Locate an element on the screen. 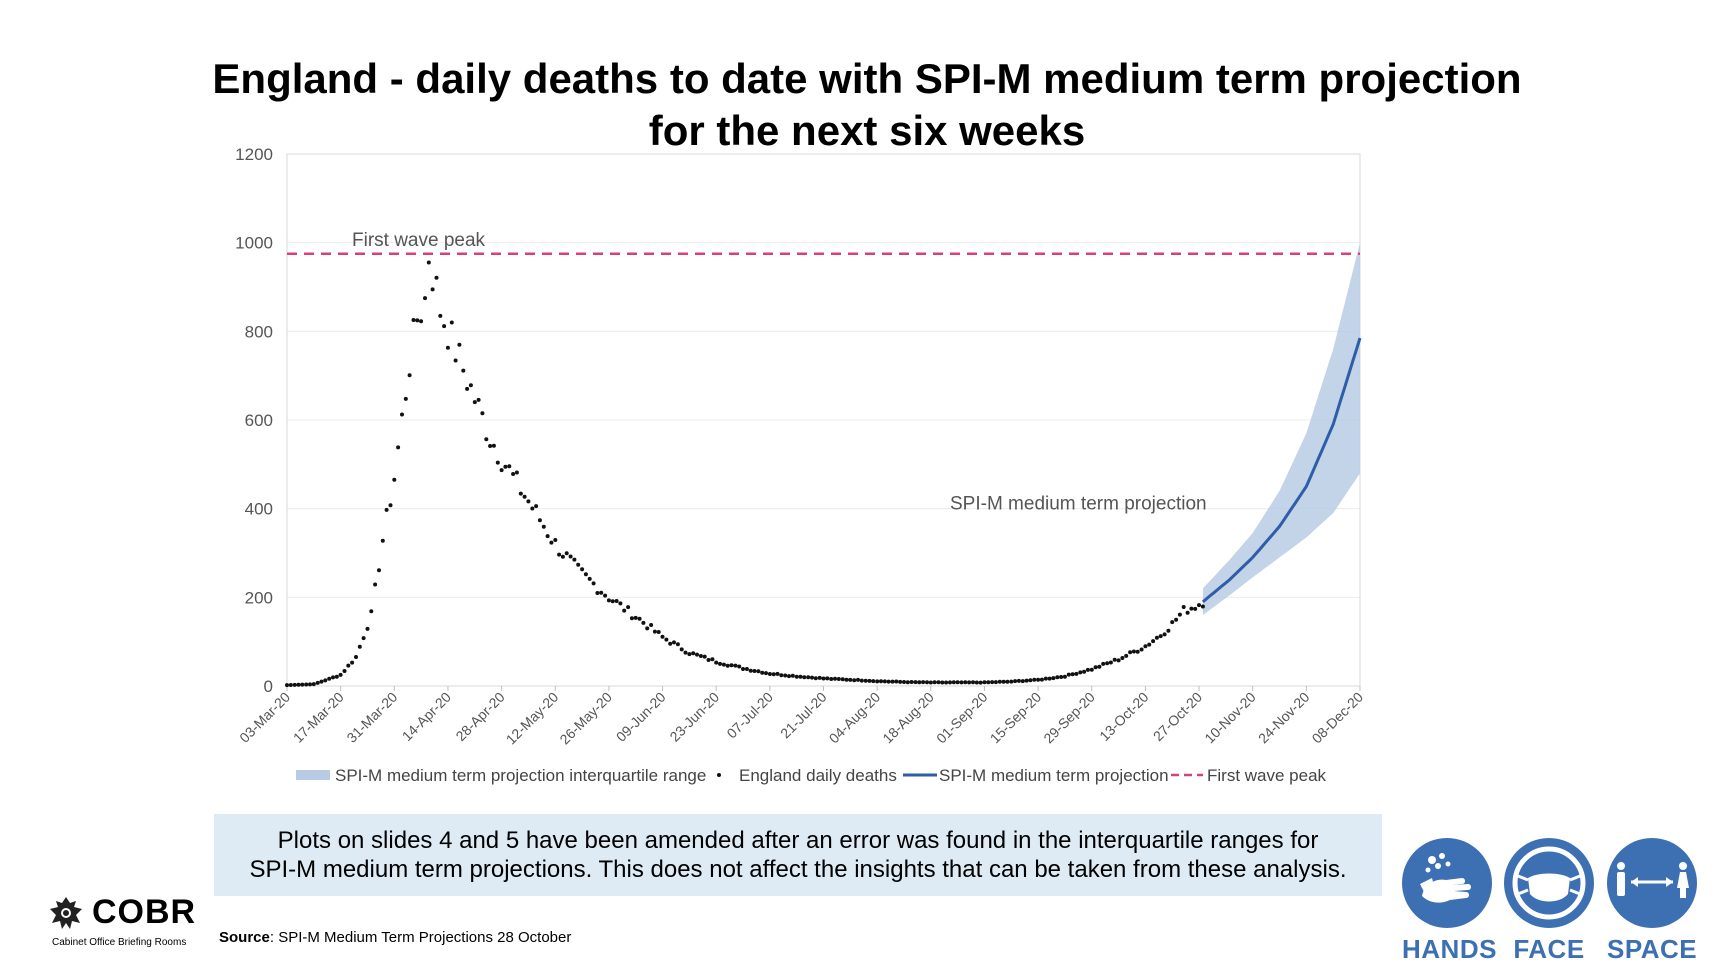 This screenshot has height=976, width=1734. cobr-subtitle: Cabinet Office Briefing Rooms is located at coordinates (119, 942).